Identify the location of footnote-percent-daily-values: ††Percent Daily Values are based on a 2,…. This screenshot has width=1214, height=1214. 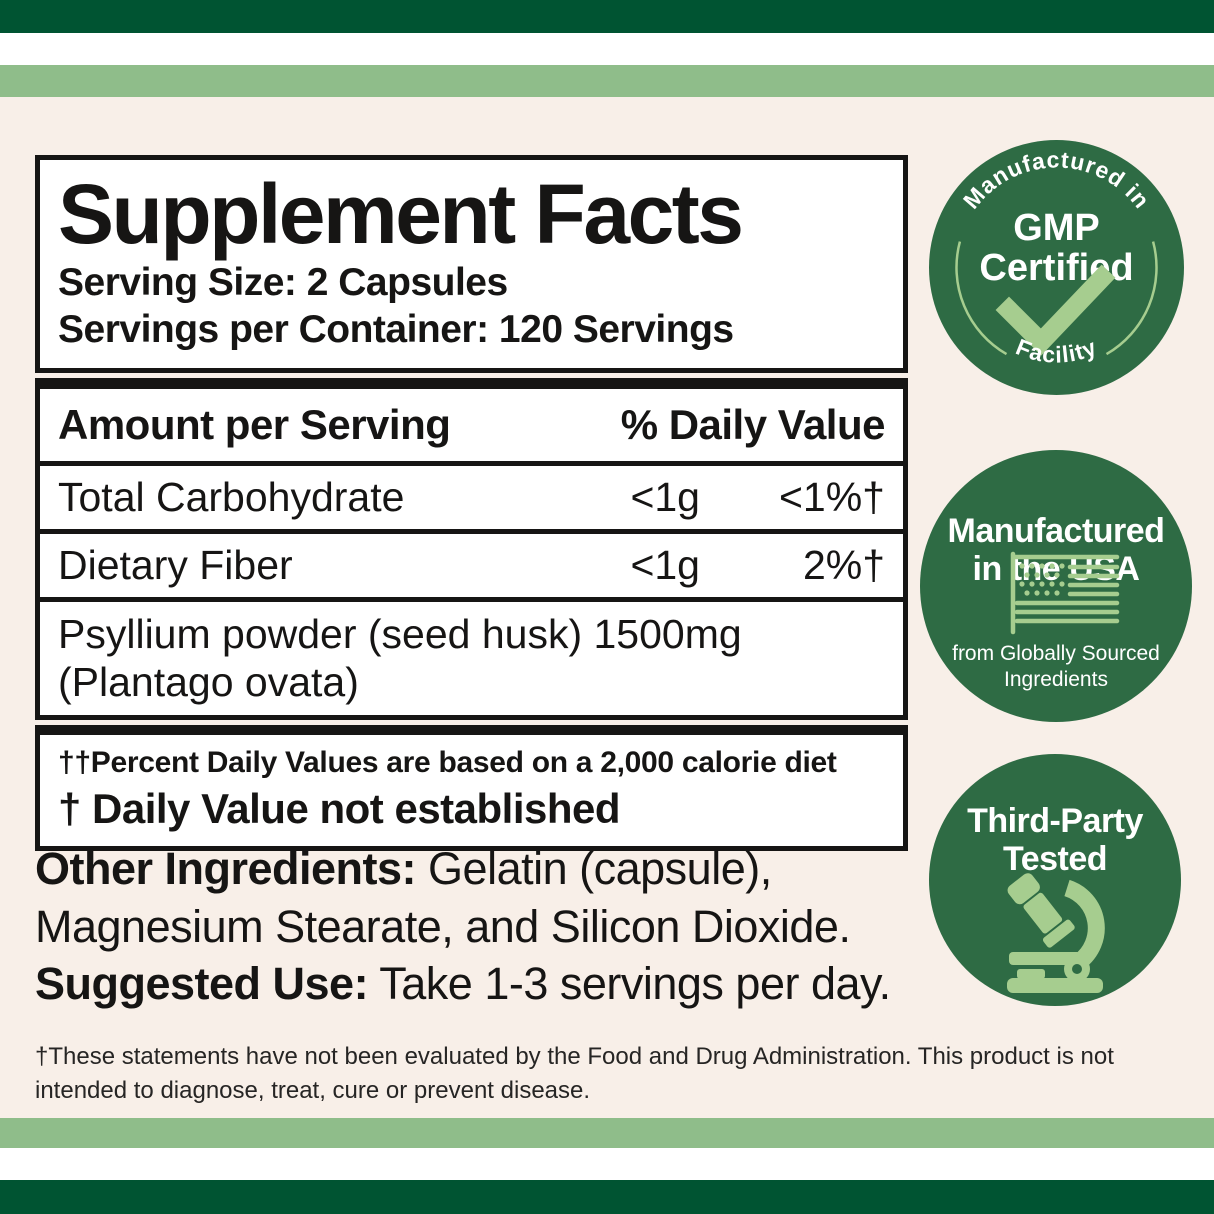
(447, 762).